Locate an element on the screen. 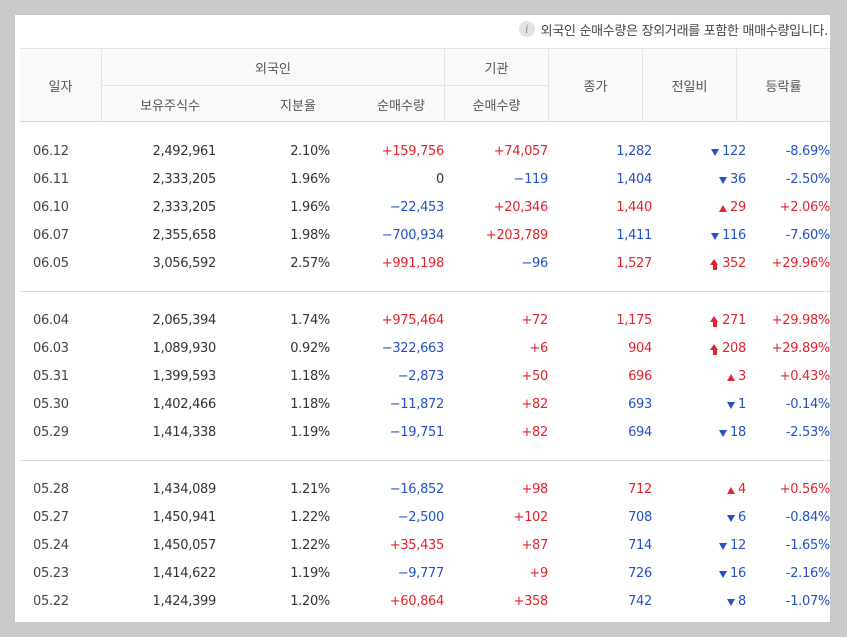 The width and height of the screenshot is (847, 637). holdings-cell: 1,089,930 is located at coordinates (184, 348).